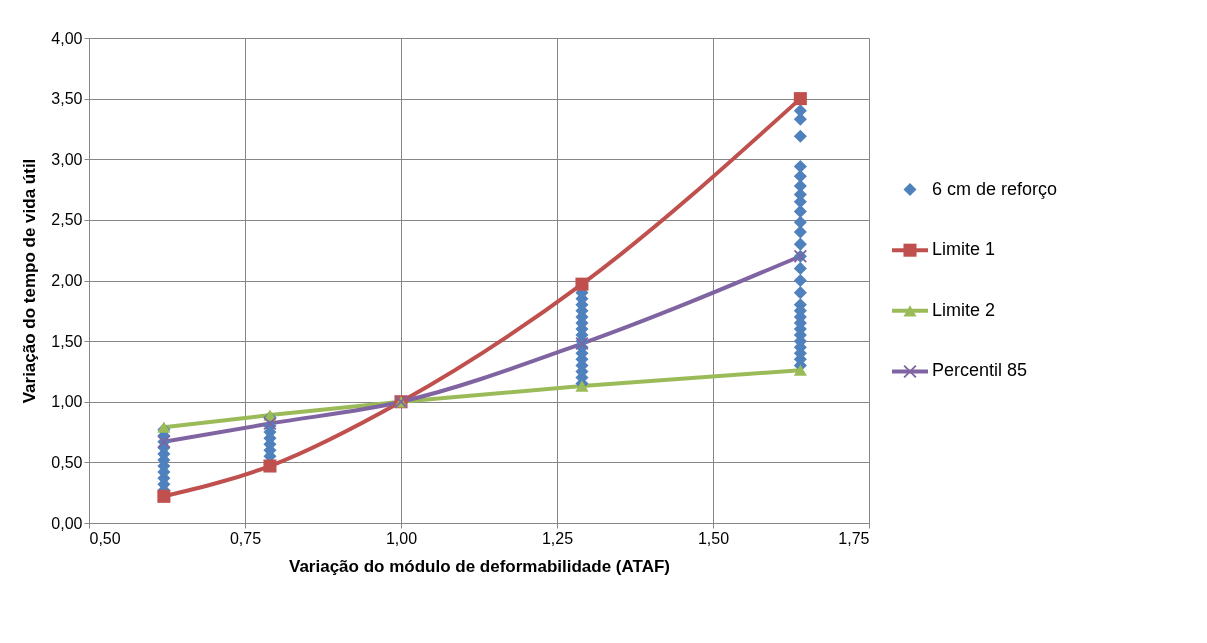 The image size is (1207, 643). Describe the element at coordinates (245, 538) in the screenshot. I see `x-tick-label: 0,75` at that location.